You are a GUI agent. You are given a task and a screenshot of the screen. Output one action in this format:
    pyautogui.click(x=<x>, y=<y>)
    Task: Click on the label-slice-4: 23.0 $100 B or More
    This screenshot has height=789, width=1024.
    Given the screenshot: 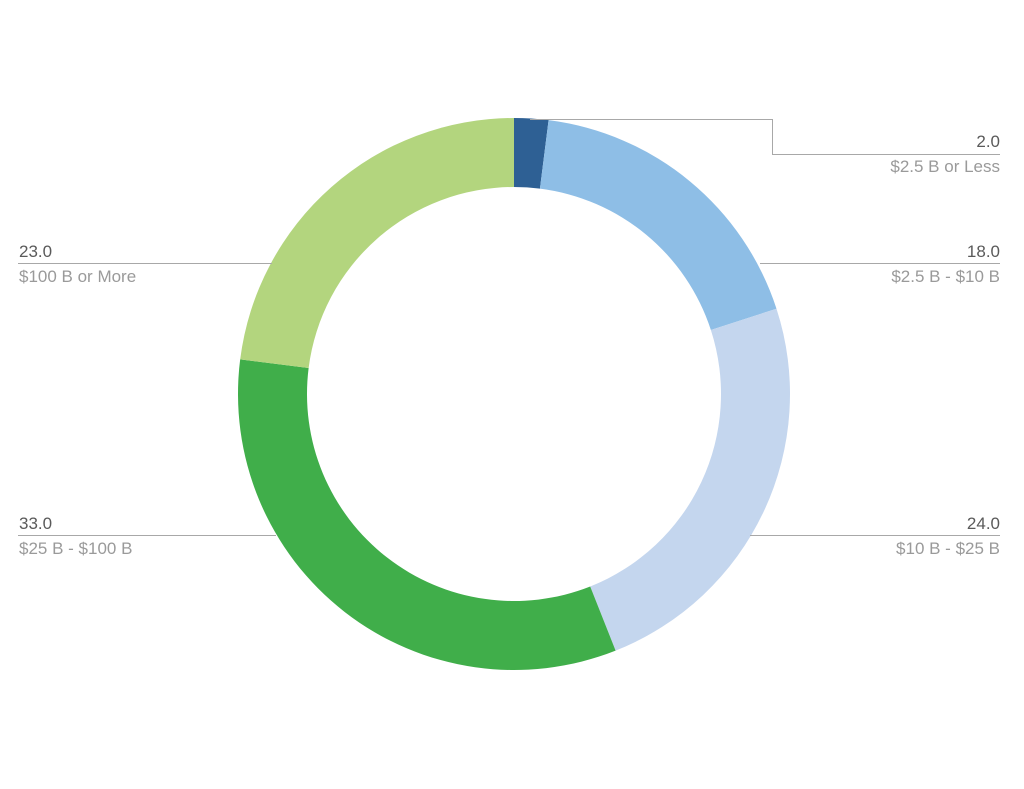 What is the action you would take?
    pyautogui.click(x=77, y=264)
    